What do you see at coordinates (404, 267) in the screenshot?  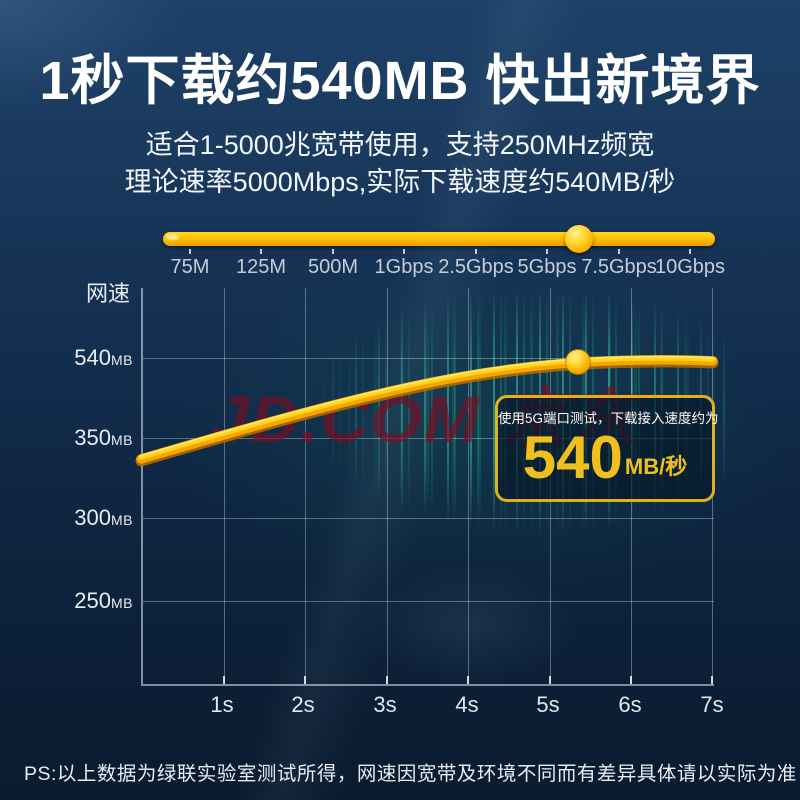 I see `slider-label-1g: 1Gbps` at bounding box center [404, 267].